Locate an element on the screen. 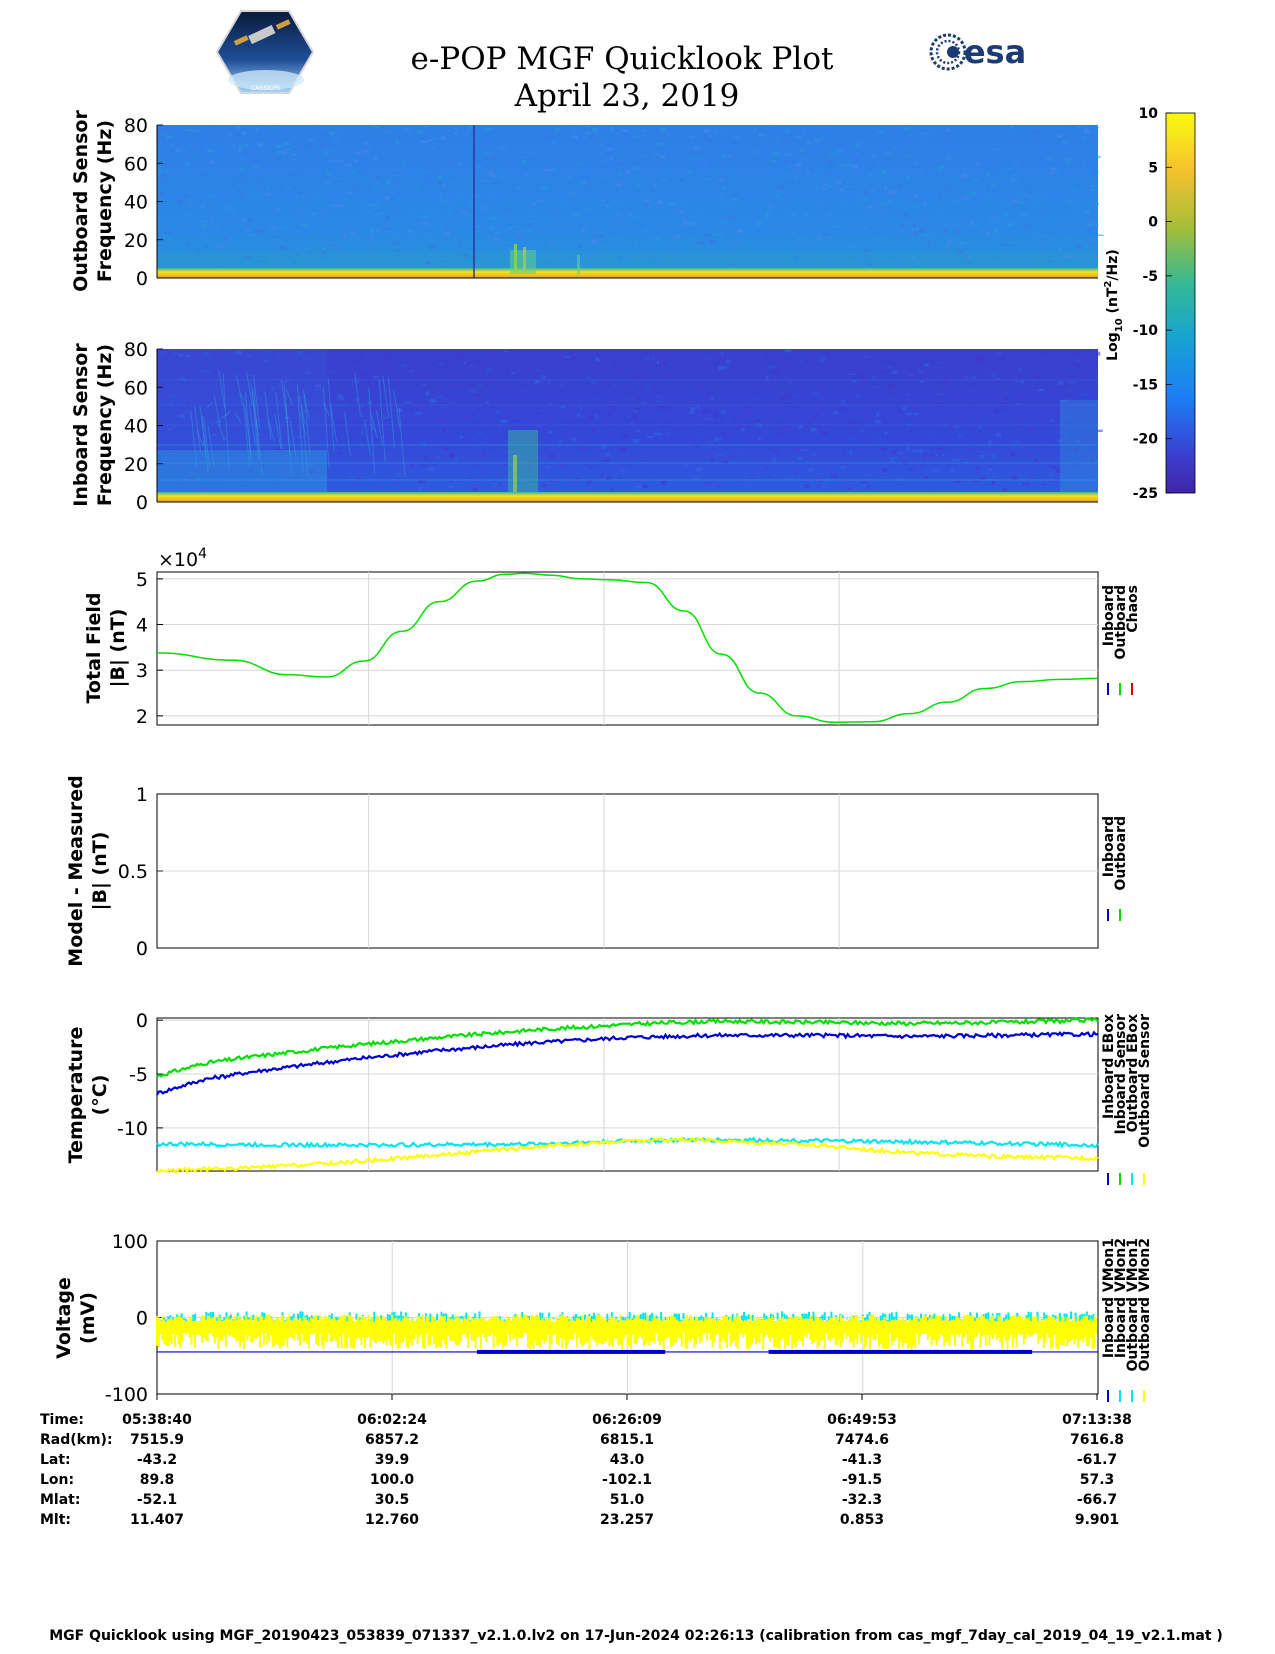  orbit-row-label: Time: is located at coordinates (62, 1420).